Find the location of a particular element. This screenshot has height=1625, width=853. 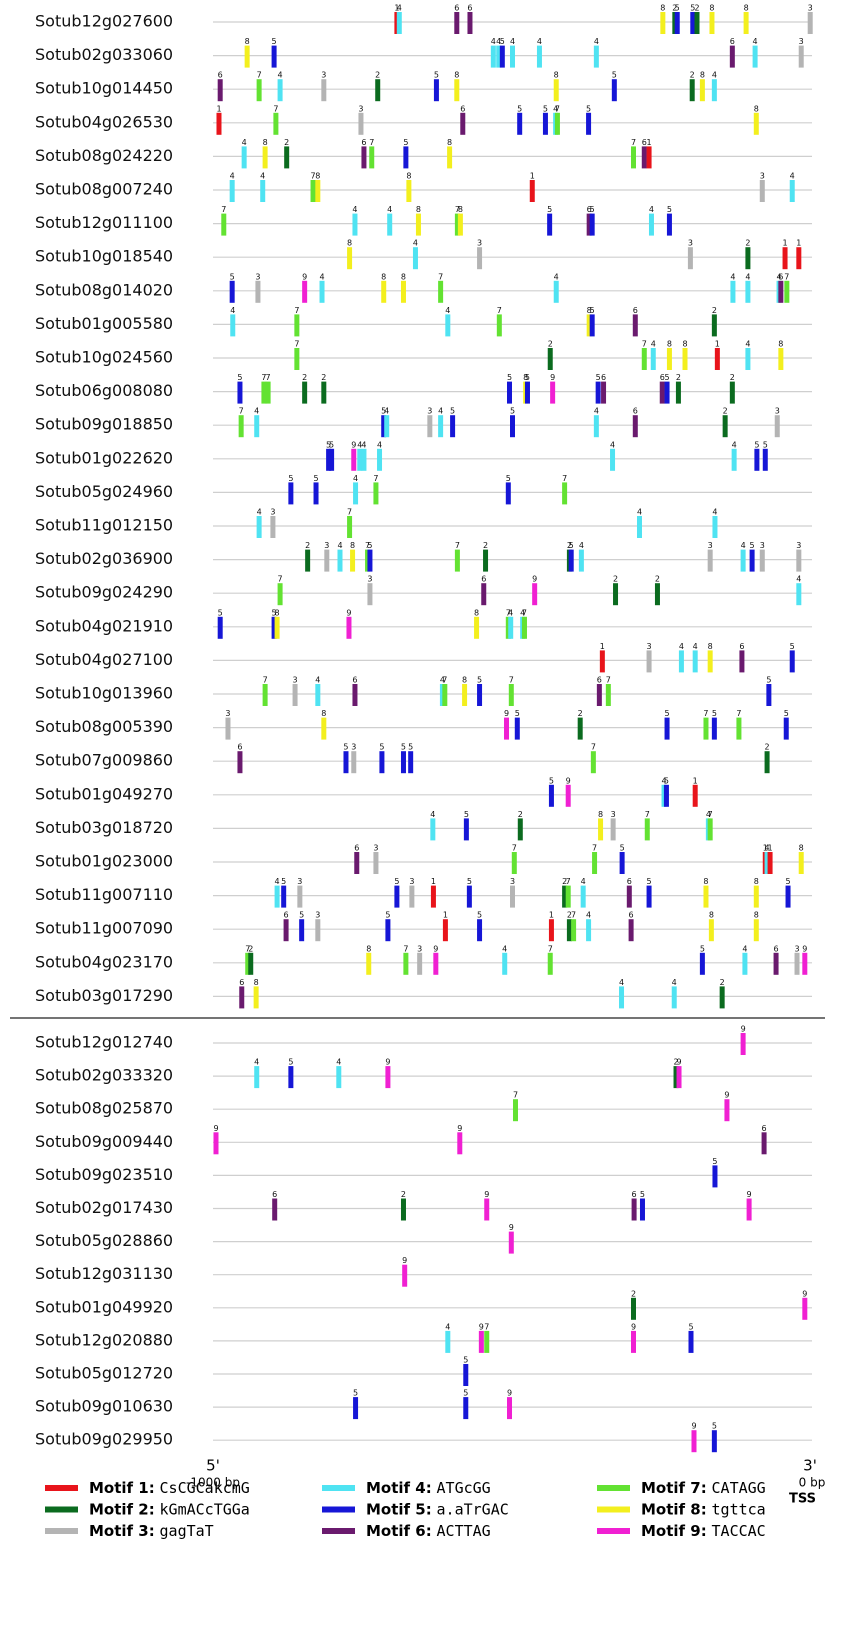

legend-name: Motif 4: is located at coordinates (399, 1488).